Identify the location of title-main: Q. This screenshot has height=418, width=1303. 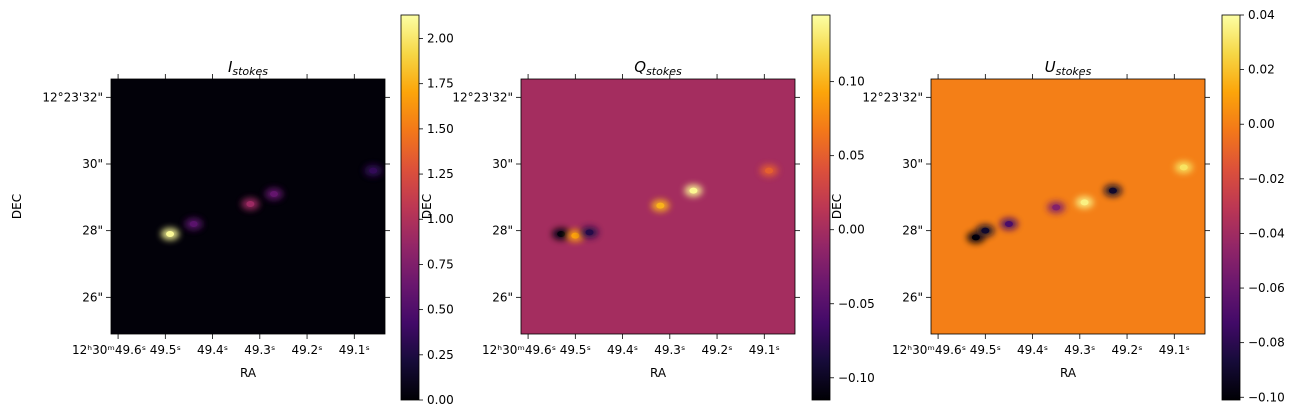
(640, 67).